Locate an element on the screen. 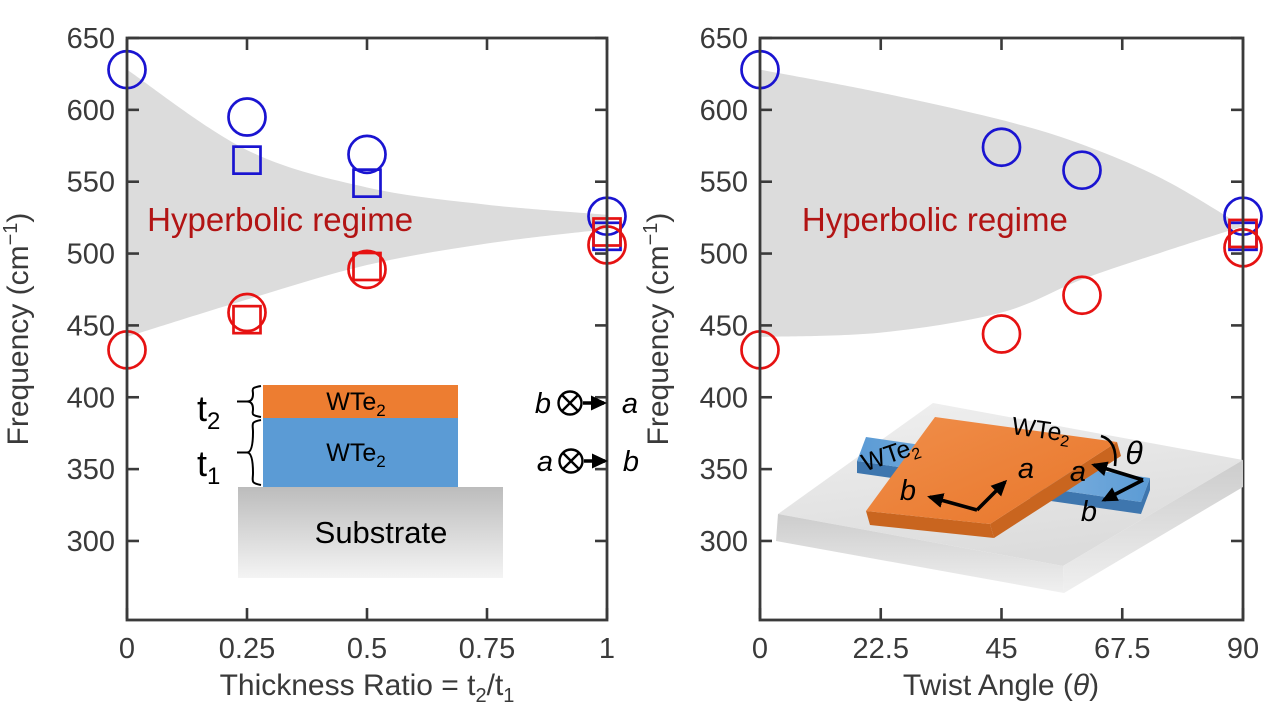 The height and width of the screenshot is (711, 1270). right-inset-twisted-stack: WTe2 WTe2 a b a b θ is located at coordinates (1009, 498).